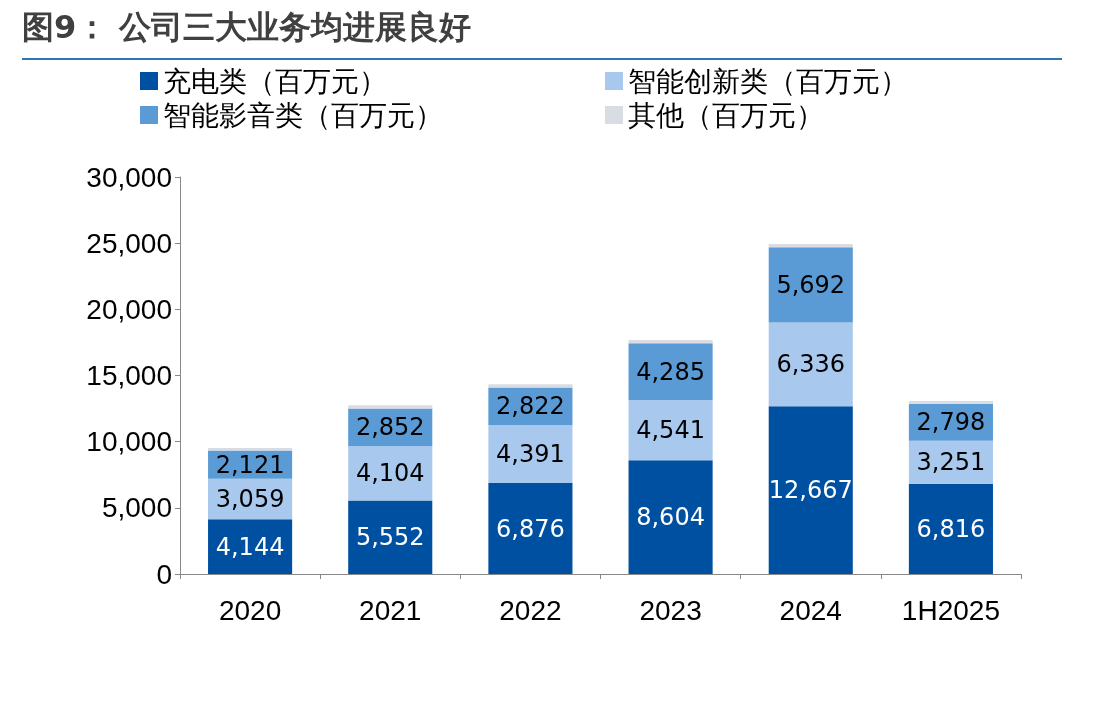 The width and height of the screenshot is (1109, 717). I want to click on data-label: 6,876, so click(530, 528).